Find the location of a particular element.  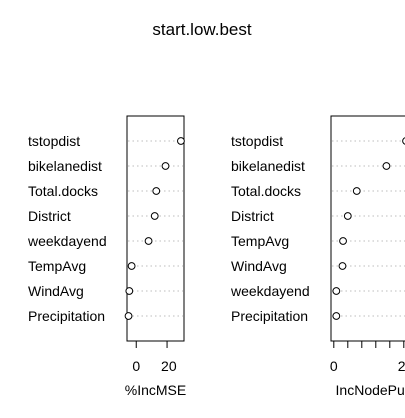

chart-title: start.low.best is located at coordinates (201, 29).